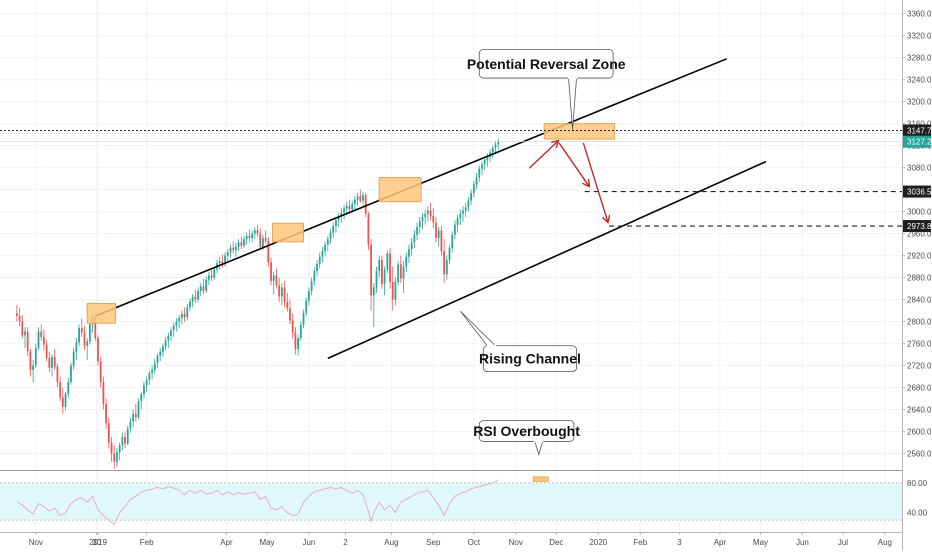 The image size is (932, 555). What do you see at coordinates (919, 344) in the screenshot?
I see `price-tick-label: 2760.0` at bounding box center [919, 344].